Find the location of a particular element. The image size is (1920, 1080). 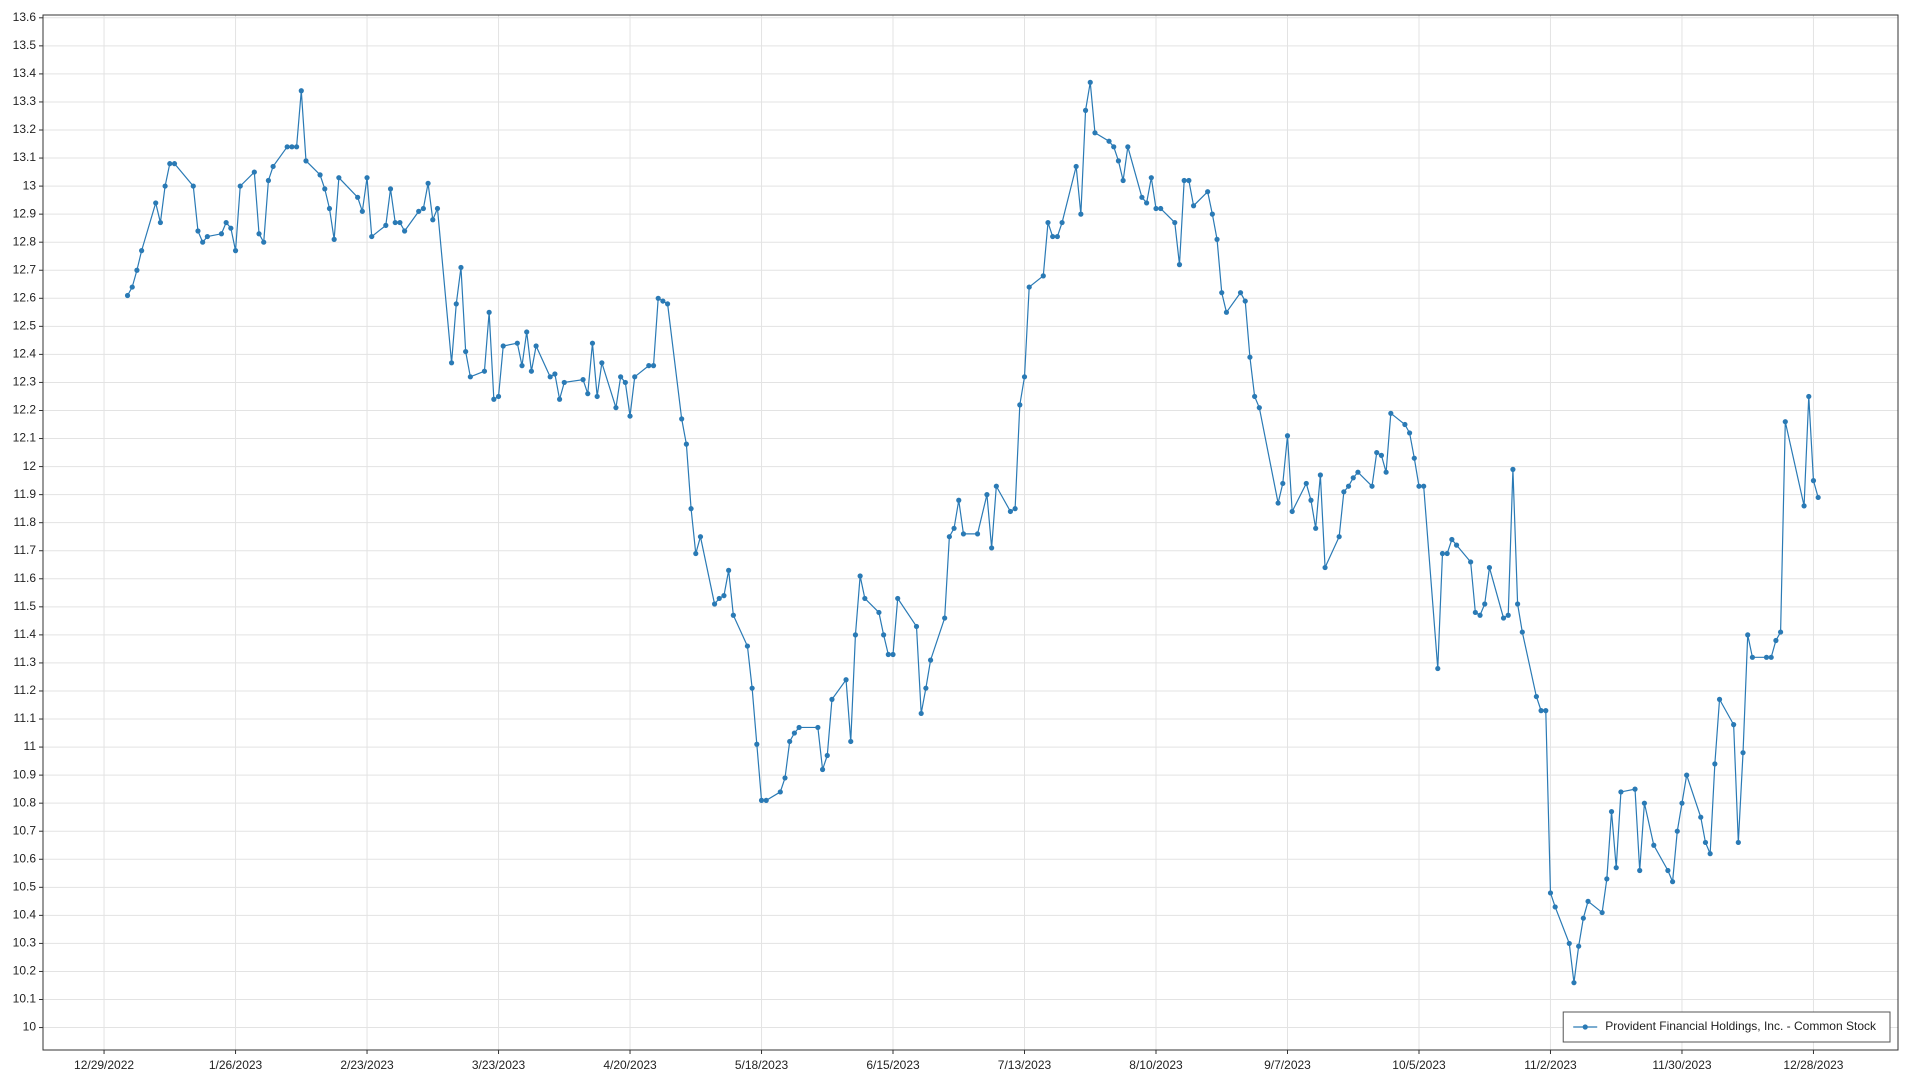

x-tick-label: 7/13/2023 is located at coordinates (1025, 1065).